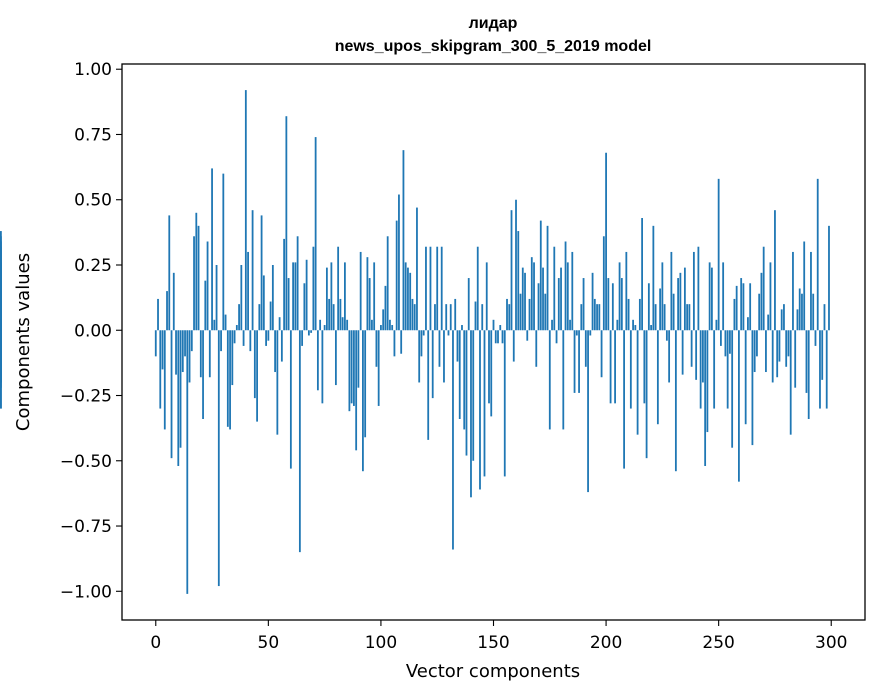 This screenshot has width=880, height=696. I want to click on y-tick-label: 0.50, so click(93, 201).